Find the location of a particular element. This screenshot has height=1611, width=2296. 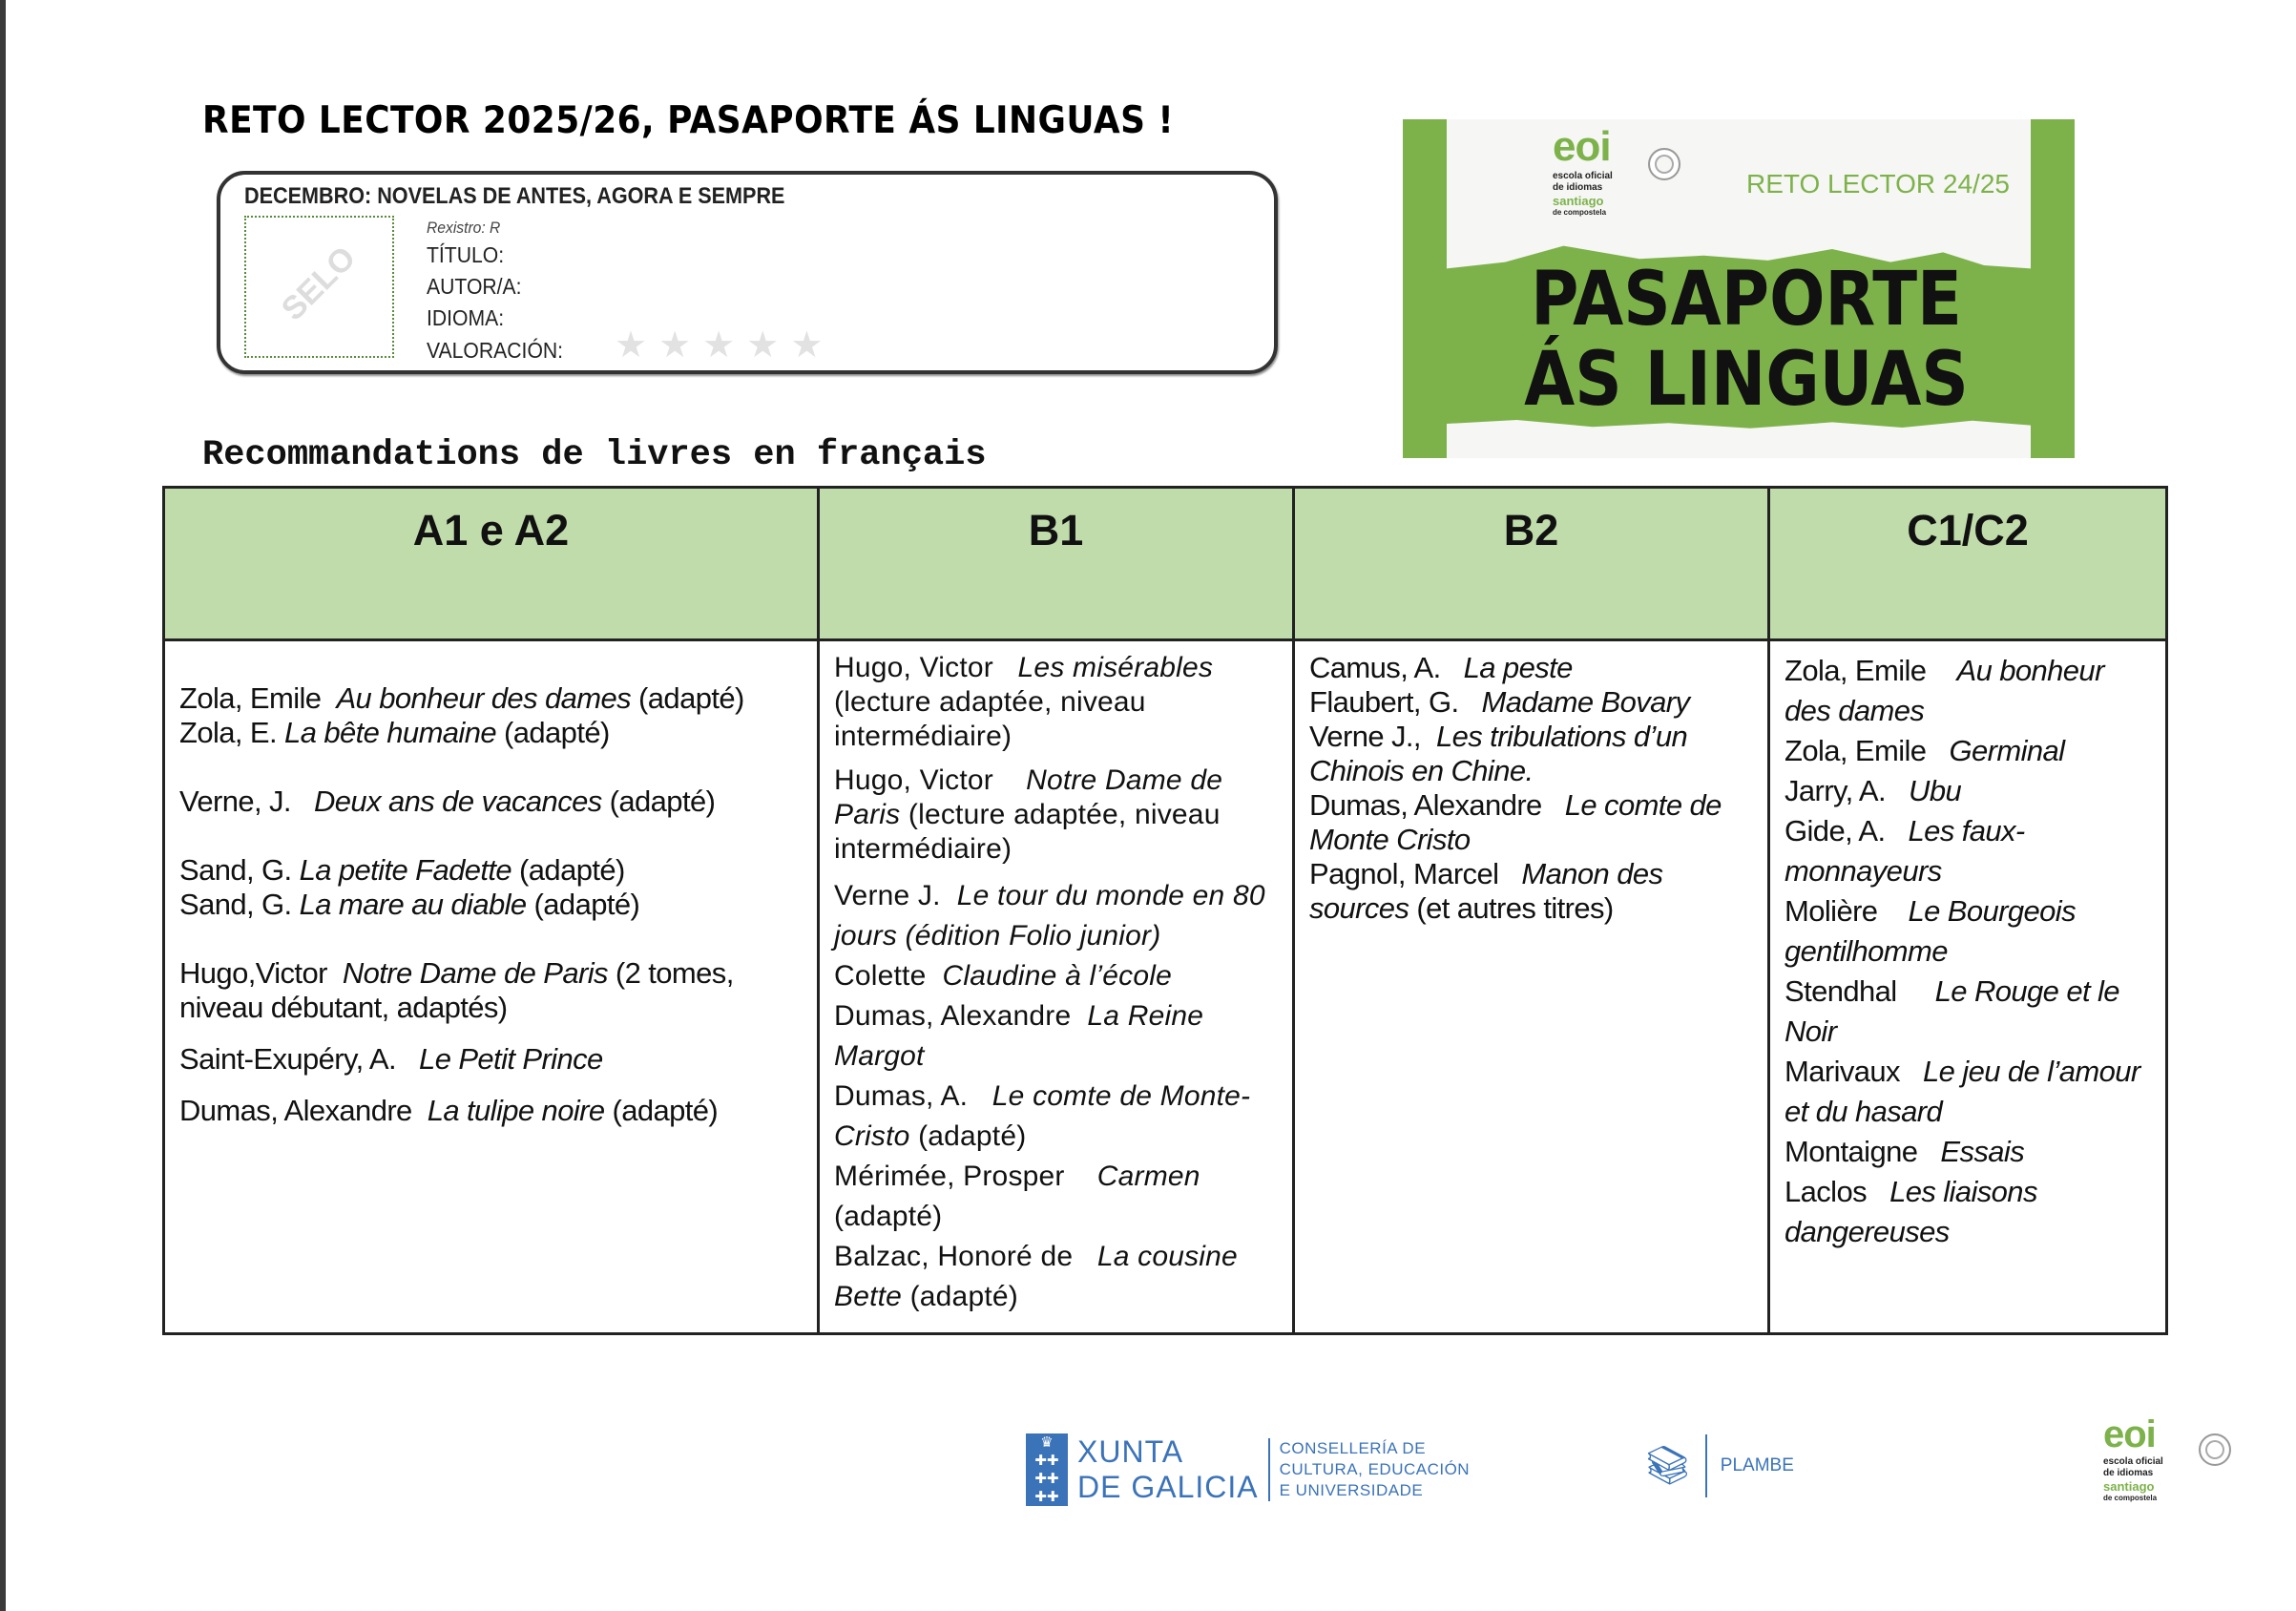

book-author: Camus, A. is located at coordinates (1386, 667).